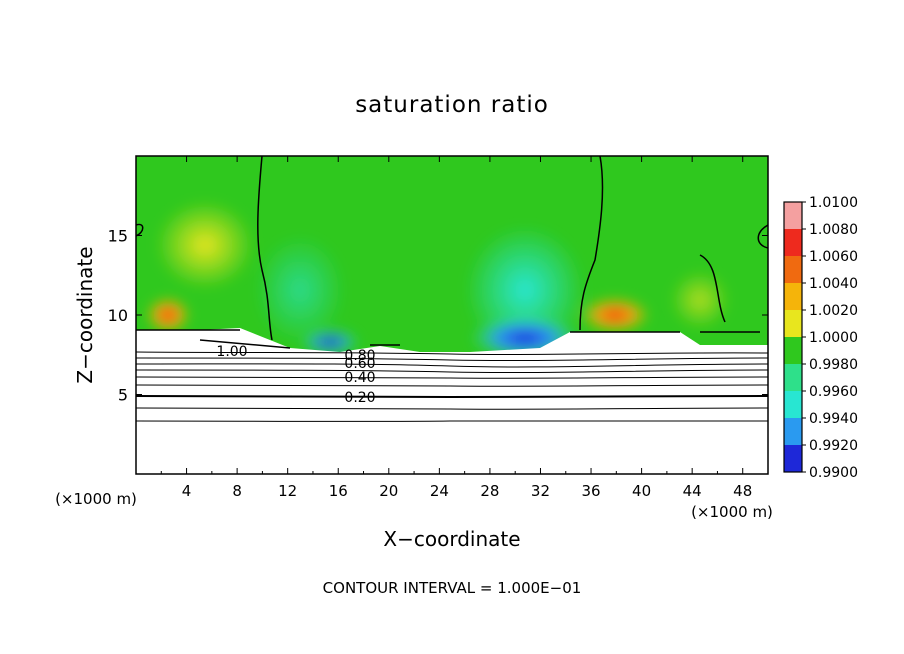 This screenshot has width=904, height=654. I want to click on x-unit-label-right: (×1000 m), so click(732, 512).